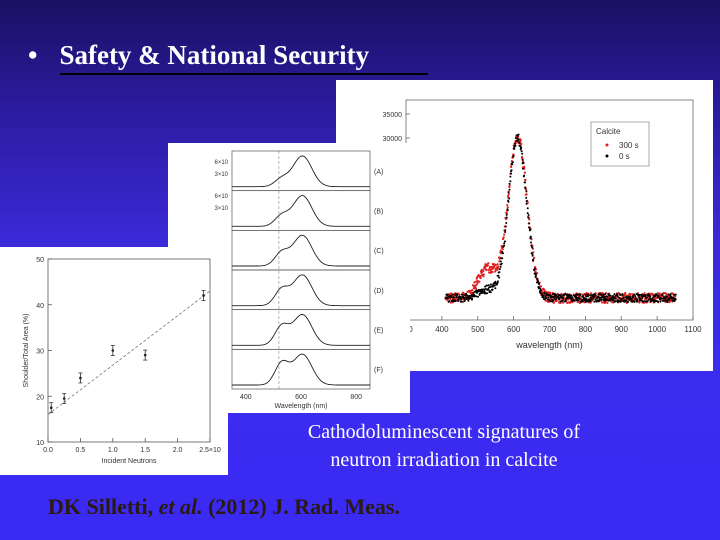  What do you see at coordinates (624, 156) in the screenshot?
I see `legend-label: 0 s` at bounding box center [624, 156].